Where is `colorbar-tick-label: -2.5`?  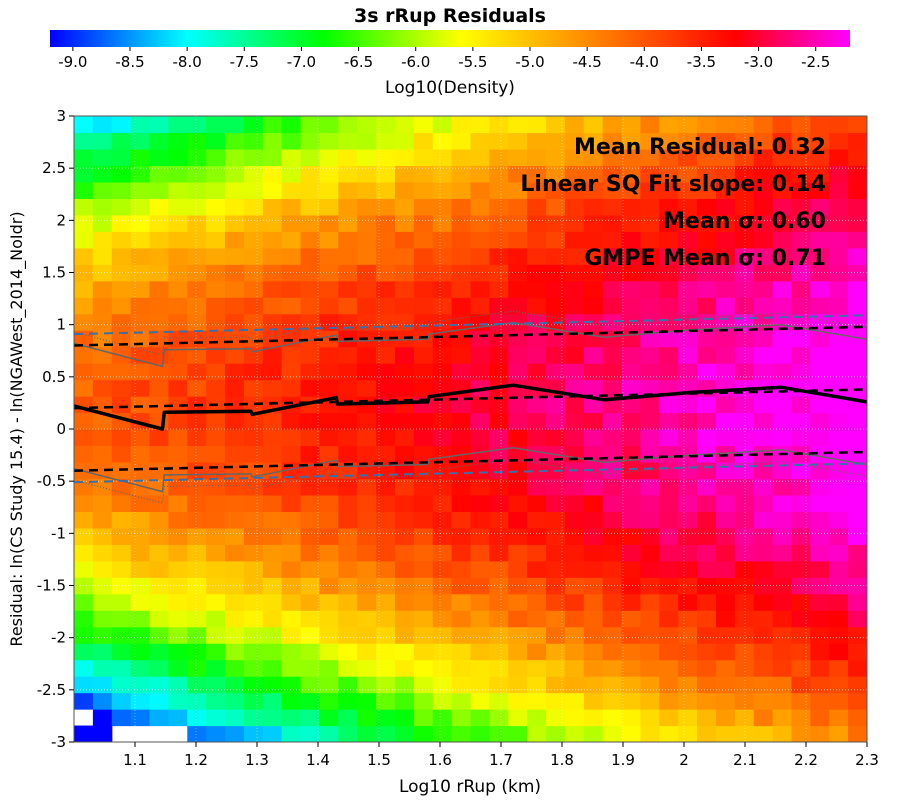 colorbar-tick-label: -2.5 is located at coordinates (815, 62).